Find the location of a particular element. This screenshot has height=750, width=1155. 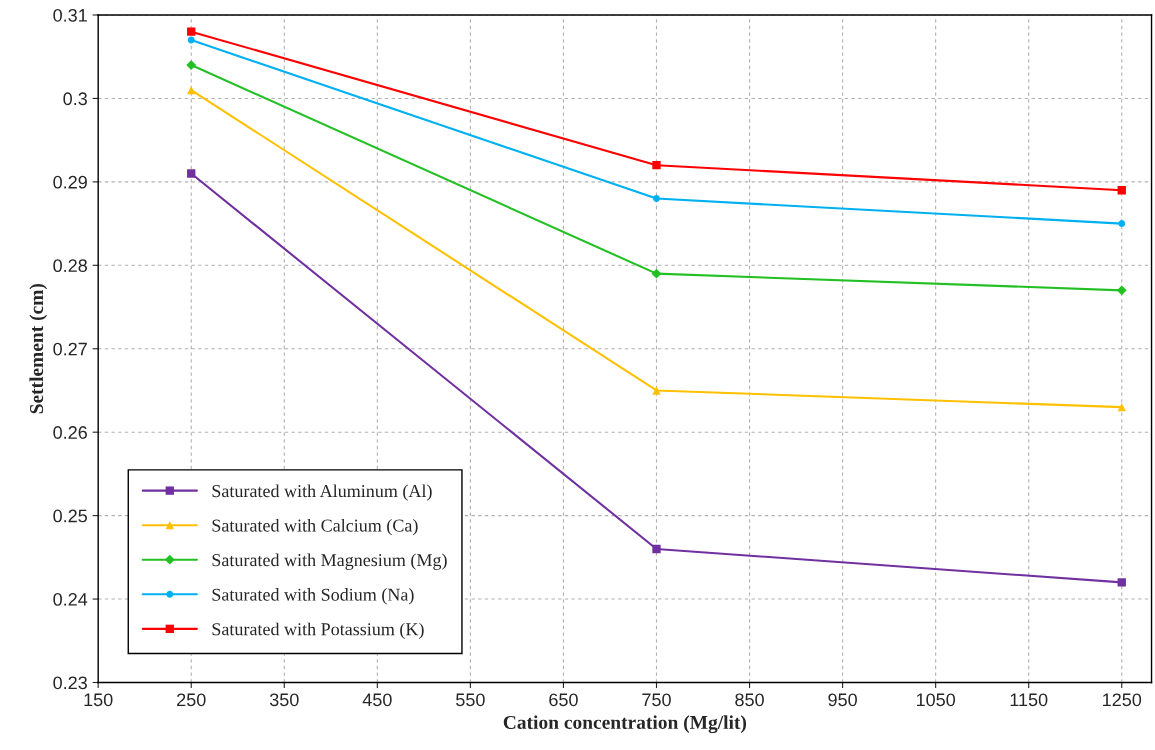

y-tick-label: 0.31 is located at coordinates (70, 15).